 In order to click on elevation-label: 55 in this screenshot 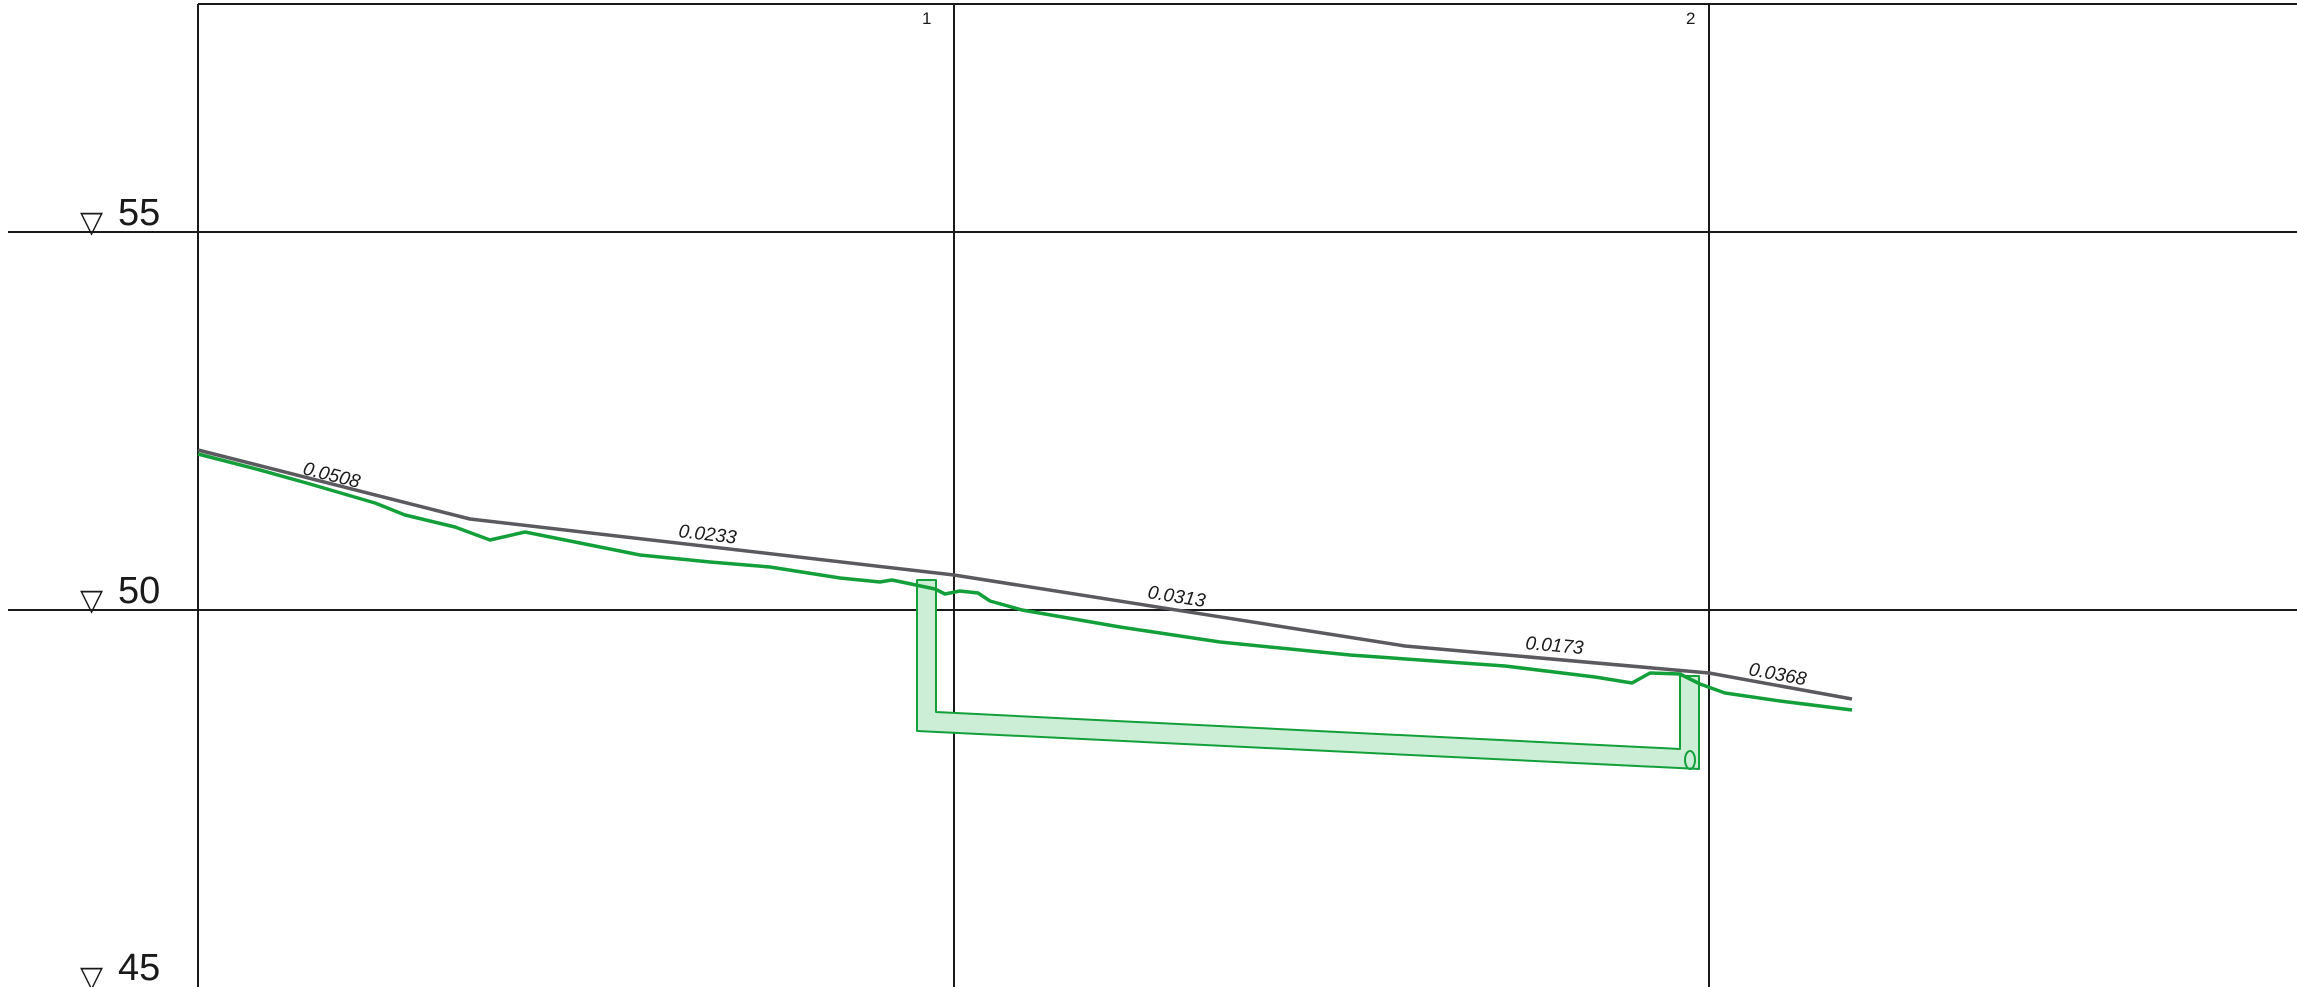, I will do `click(139, 213)`.